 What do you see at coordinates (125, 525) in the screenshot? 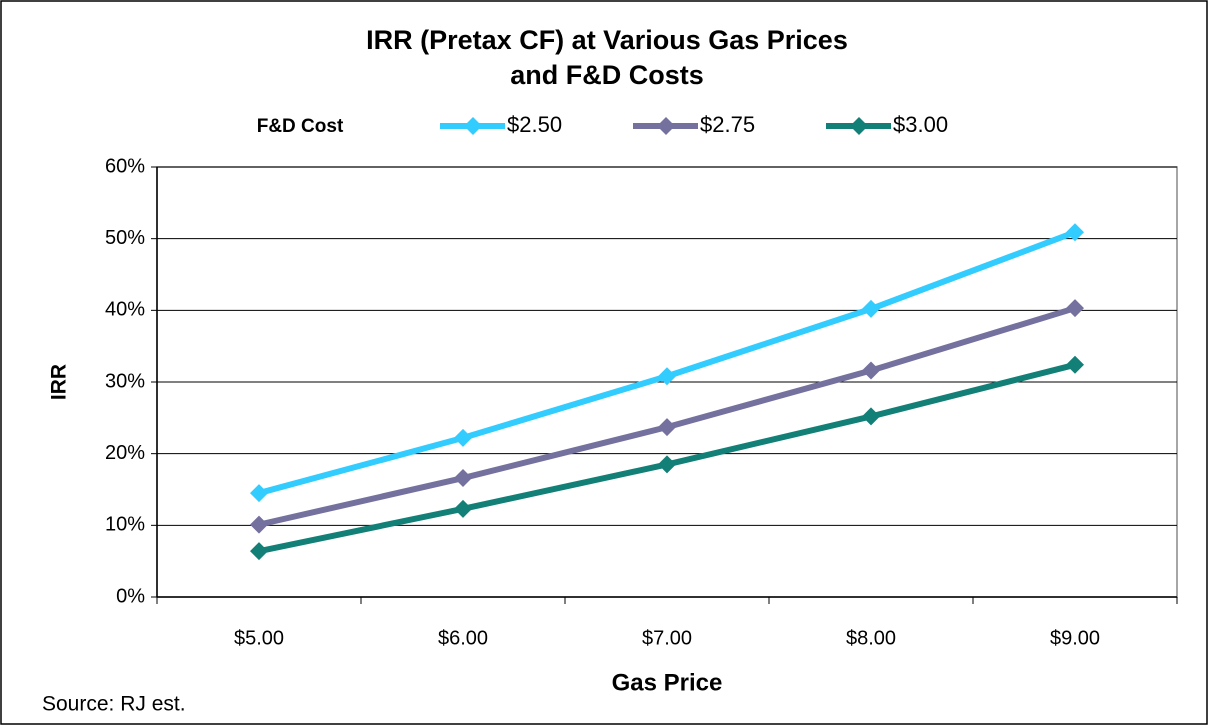
I see `y-tick-label: 10%` at bounding box center [125, 525].